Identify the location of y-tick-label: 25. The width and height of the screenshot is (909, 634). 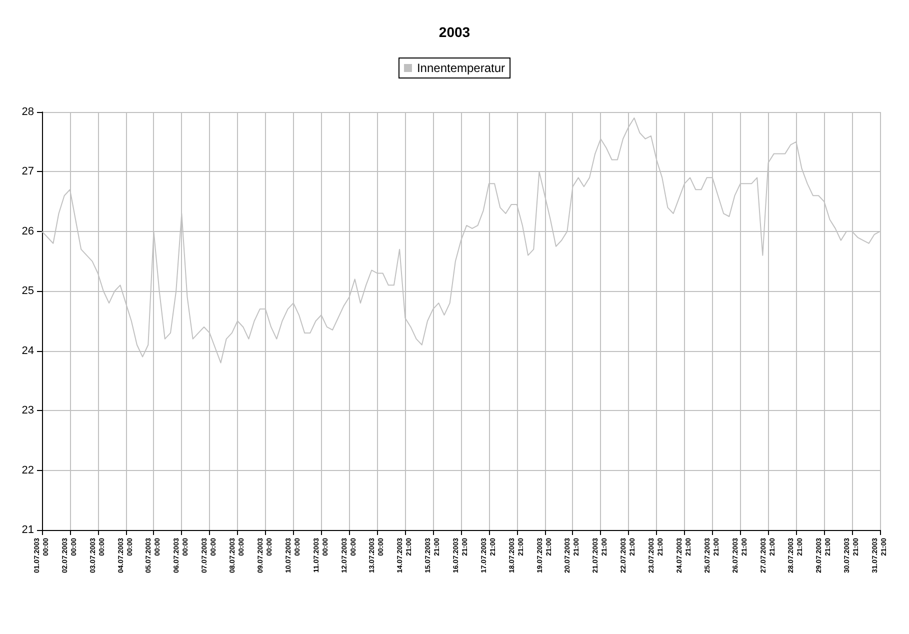
(28, 291).